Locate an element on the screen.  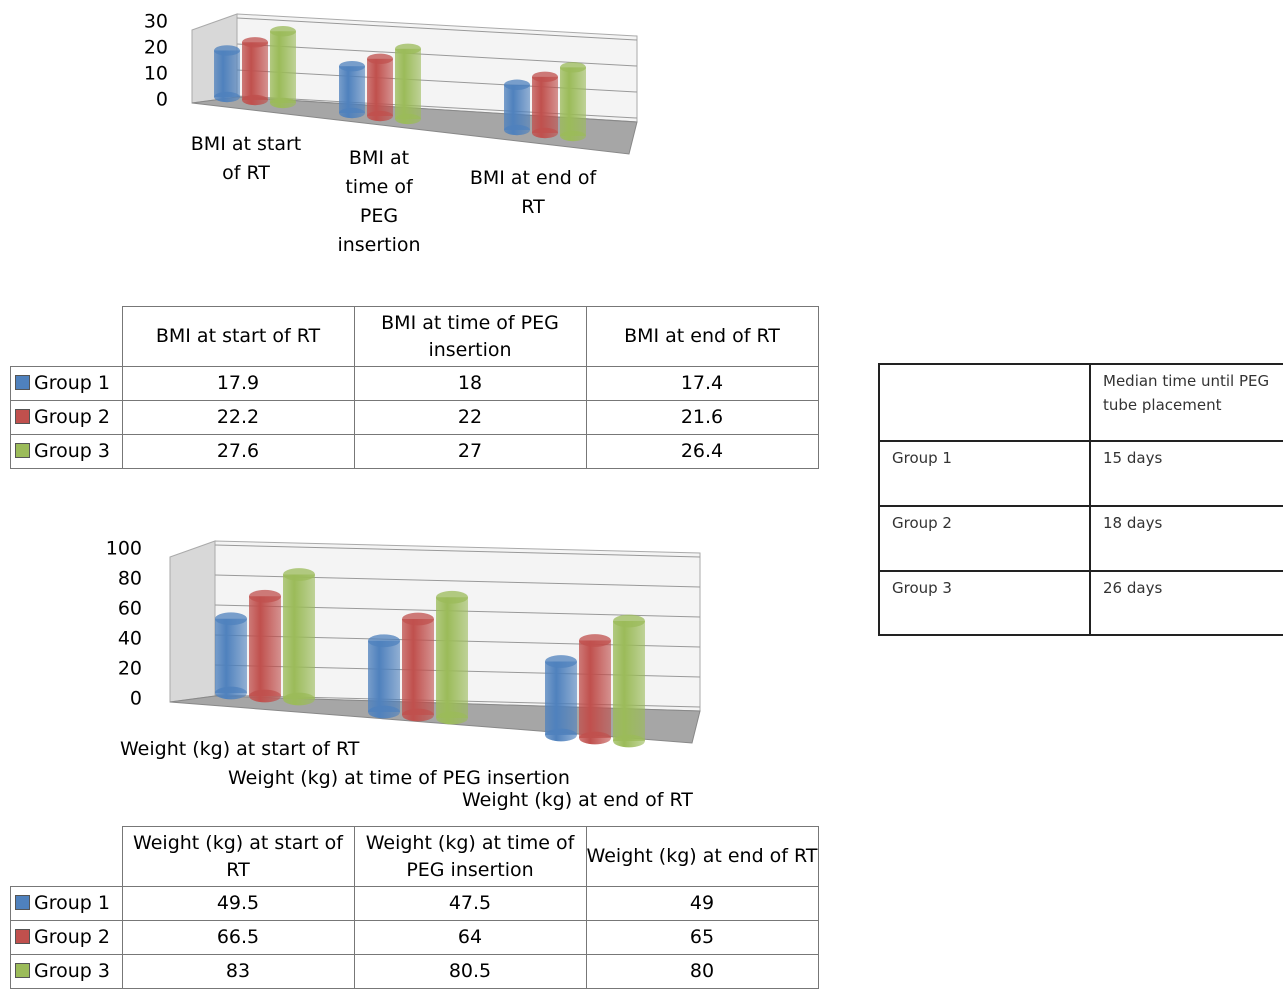
value-cell: 80 is located at coordinates (702, 971).